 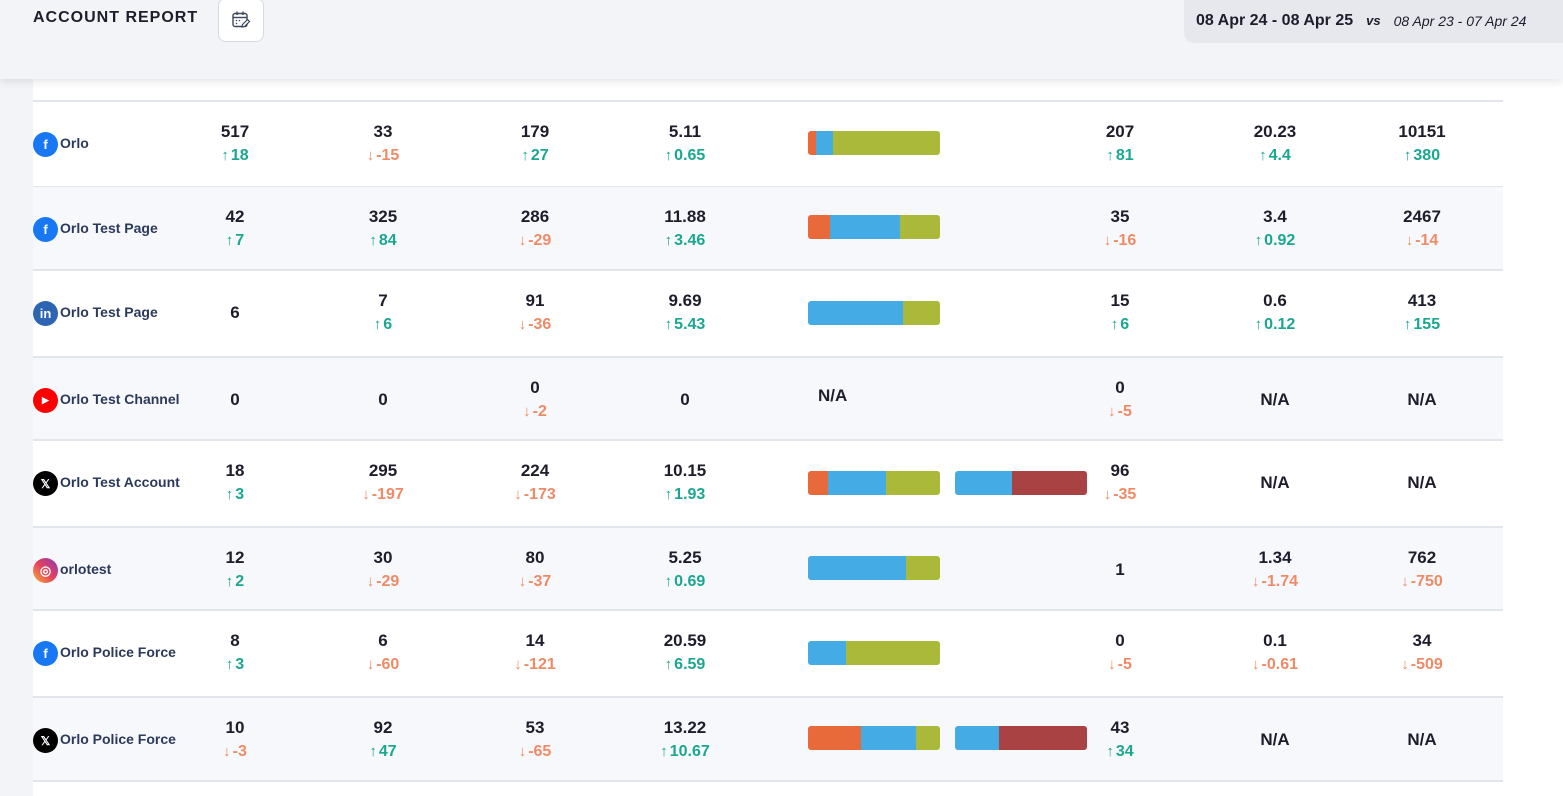 I want to click on metric-change-value: 3, so click(x=240, y=494).